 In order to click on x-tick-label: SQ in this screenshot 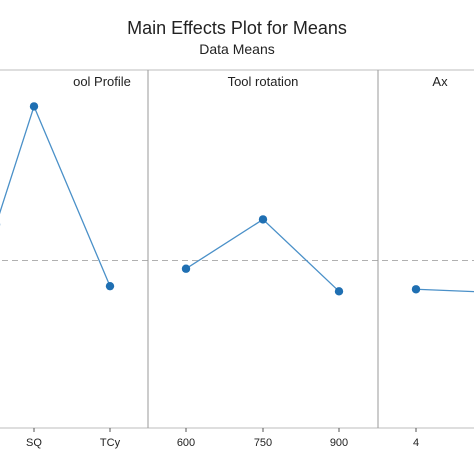, I will do `click(34, 443)`.